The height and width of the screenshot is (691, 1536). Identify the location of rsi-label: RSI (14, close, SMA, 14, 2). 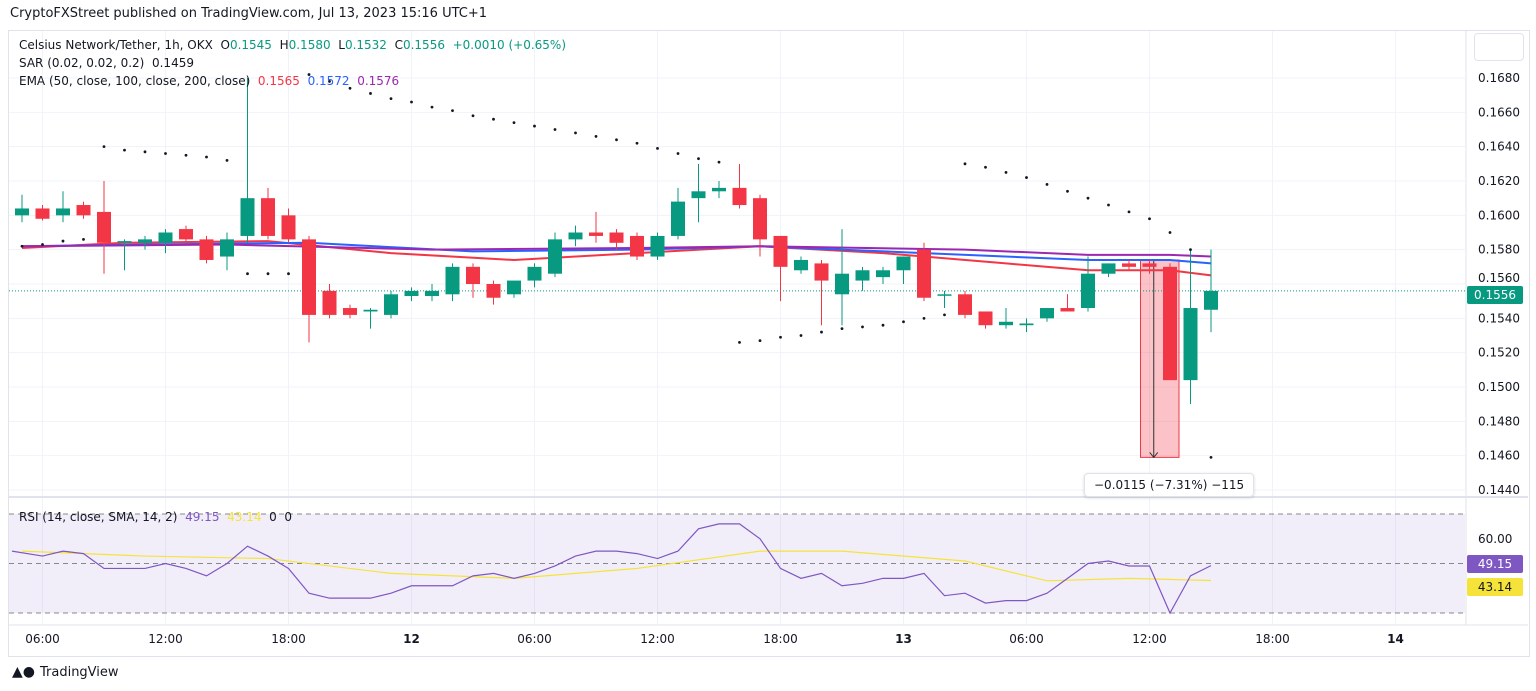
(98, 517).